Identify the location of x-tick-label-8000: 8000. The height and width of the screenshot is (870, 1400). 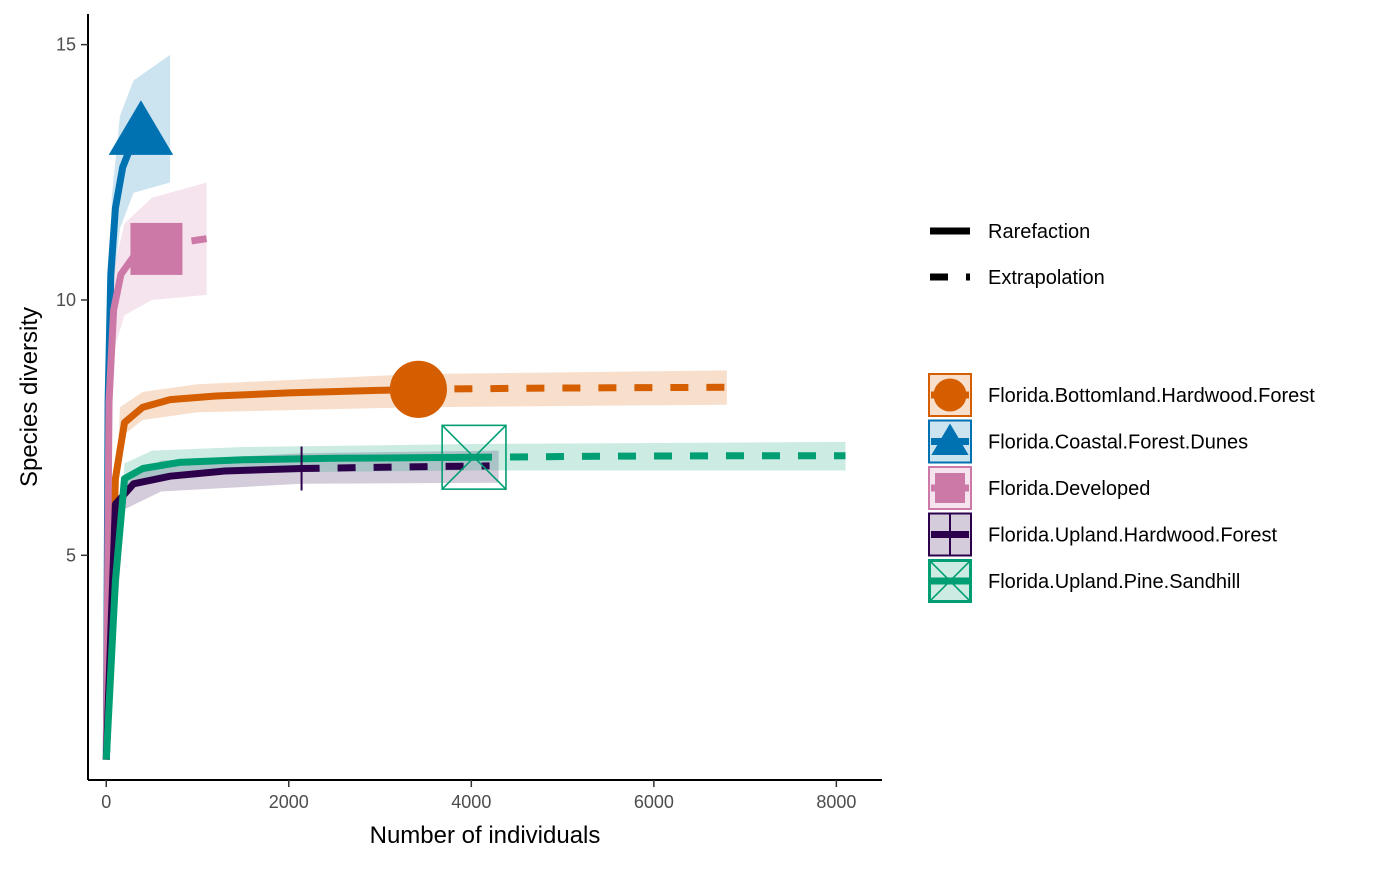
(836, 802).